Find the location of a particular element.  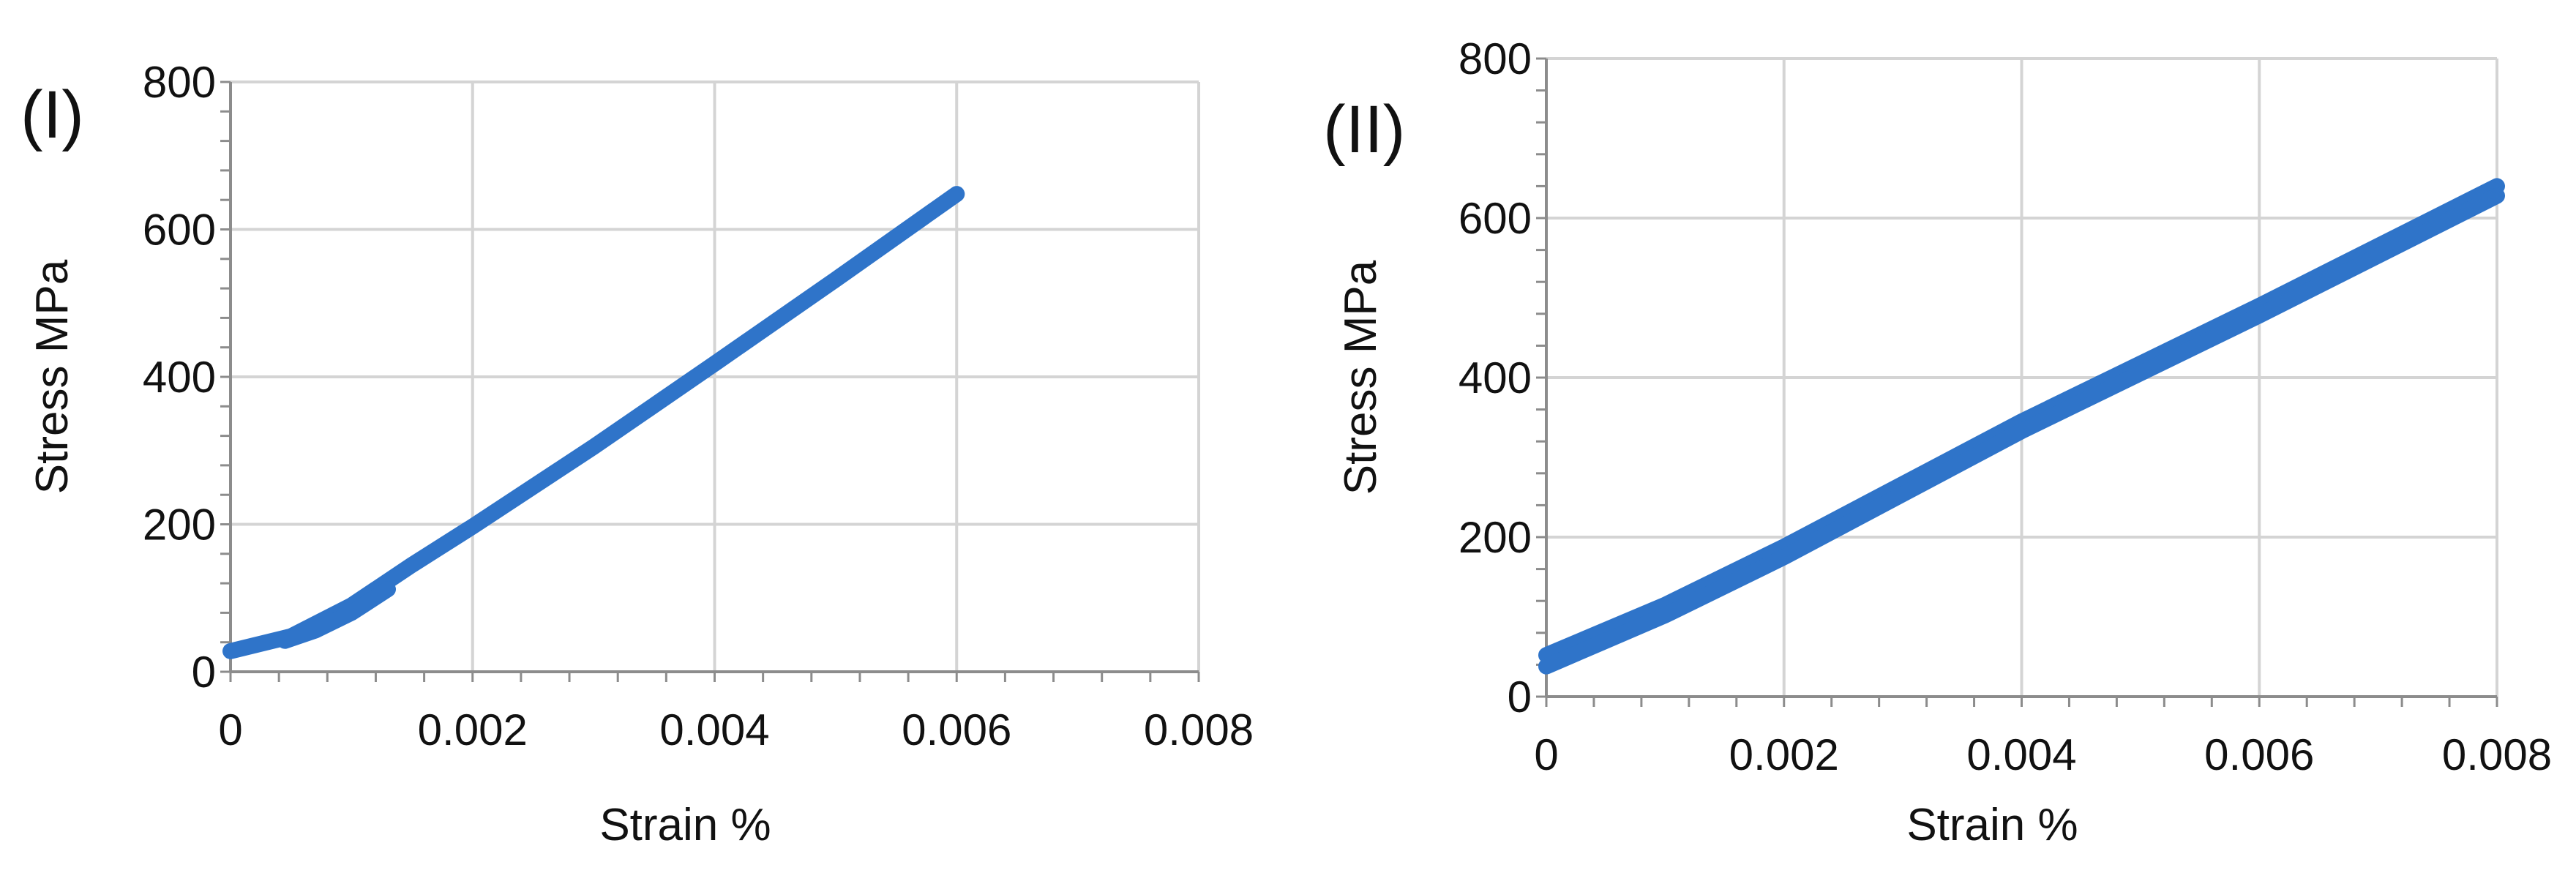

panel-label: (II) is located at coordinates (1364, 129).